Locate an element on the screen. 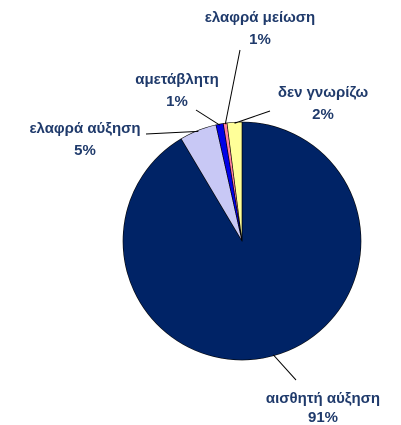 This screenshot has width=401, height=425. label-value-unchanged: 1% is located at coordinates (177, 101).